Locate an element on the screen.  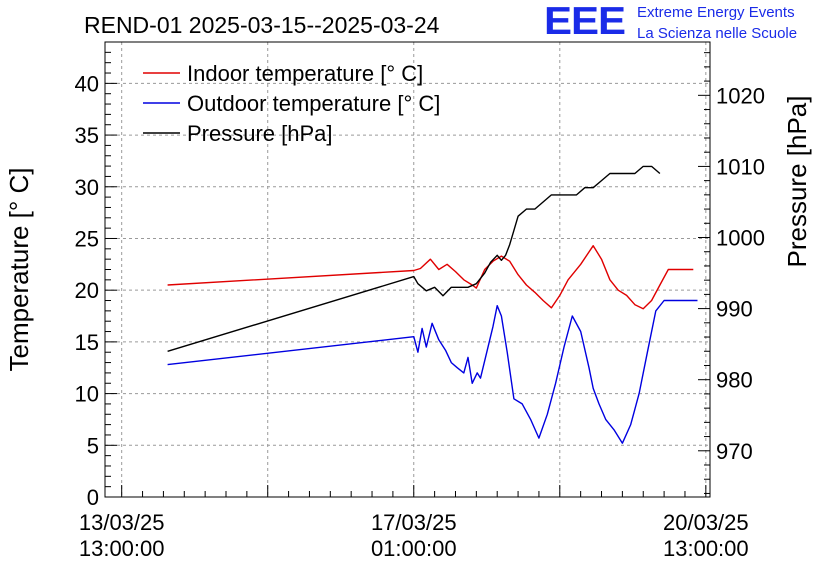
x-tick-label-time: 01:00:00 is located at coordinates (414, 548).